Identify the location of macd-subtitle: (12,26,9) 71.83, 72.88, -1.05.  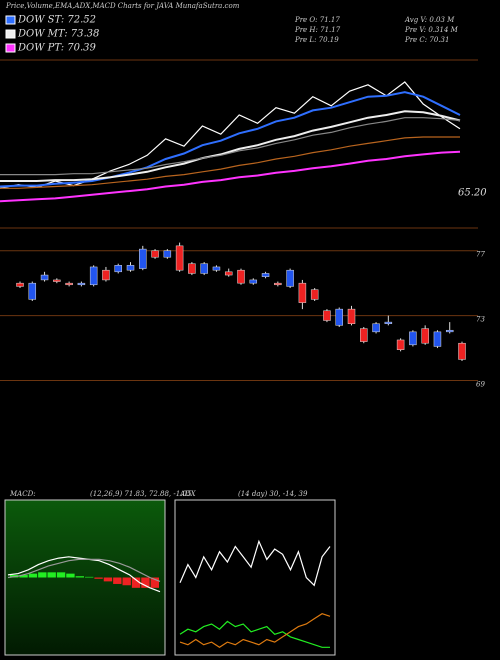
(141, 494).